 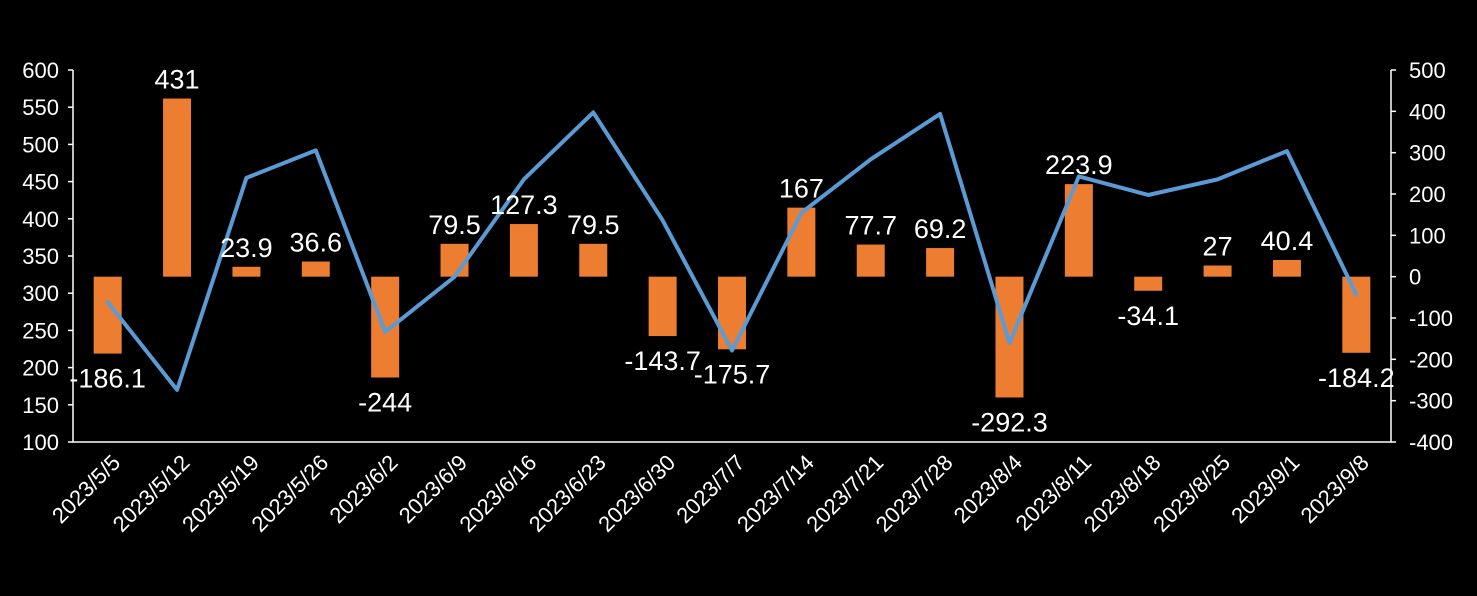 I want to click on bar-data-label: -292.3, so click(x=1009, y=422).